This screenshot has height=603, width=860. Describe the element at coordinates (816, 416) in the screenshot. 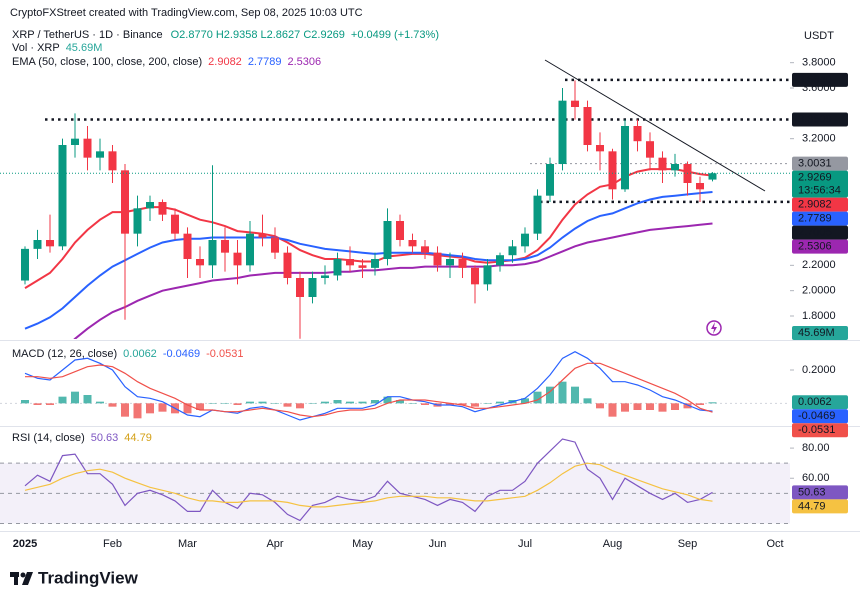

I see `price-label: -0.0469` at that location.